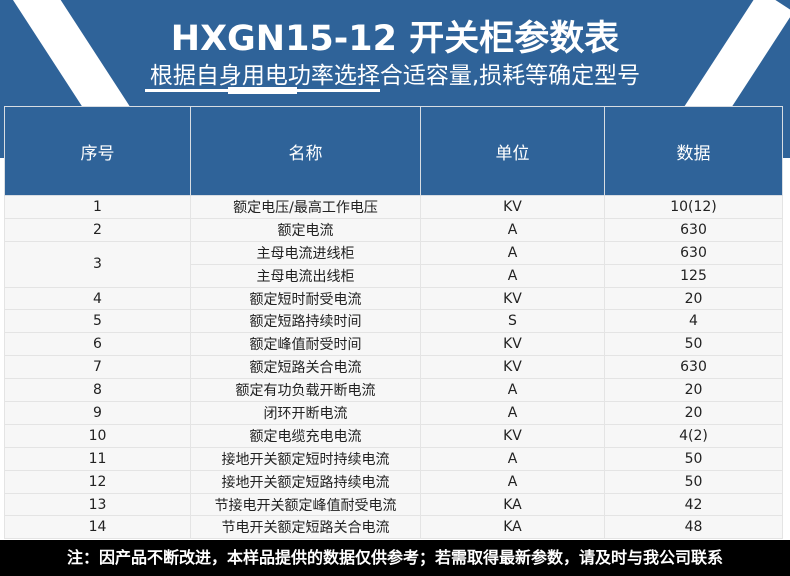 Image resolution: width=790 pixels, height=576 pixels. Describe the element at coordinates (512, 151) in the screenshot. I see `column-header: 单位` at that location.